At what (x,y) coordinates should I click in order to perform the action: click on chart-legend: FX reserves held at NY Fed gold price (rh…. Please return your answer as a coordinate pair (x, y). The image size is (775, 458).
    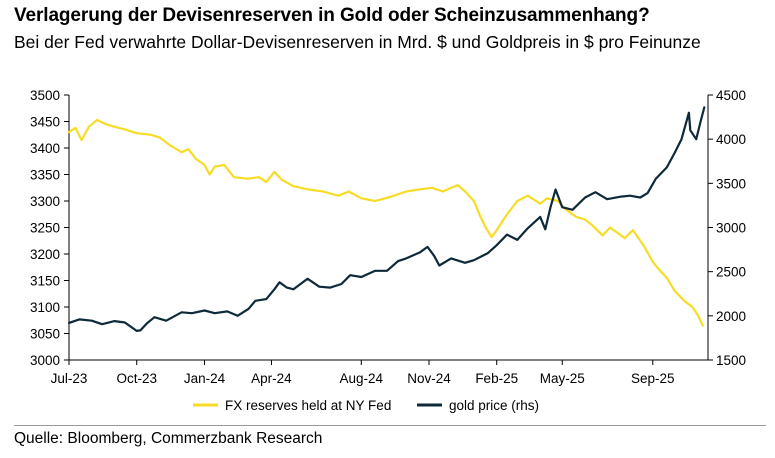
    Looking at the image, I should click on (366, 405).